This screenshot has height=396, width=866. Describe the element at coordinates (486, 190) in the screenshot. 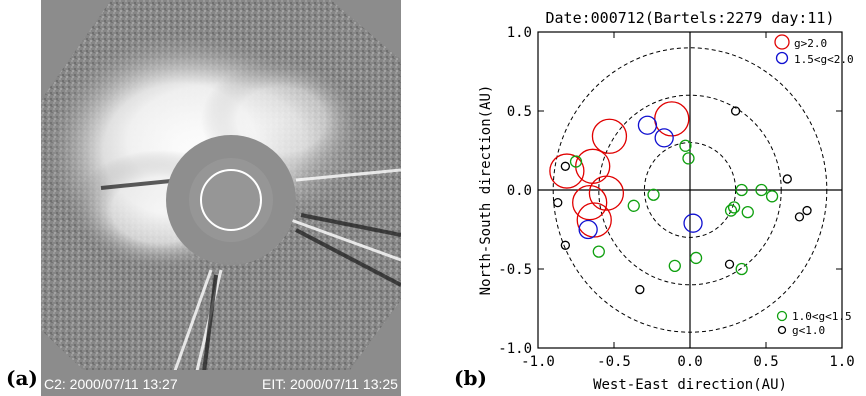

I see `y-axis-label: North-South direction(AU)` at that location.